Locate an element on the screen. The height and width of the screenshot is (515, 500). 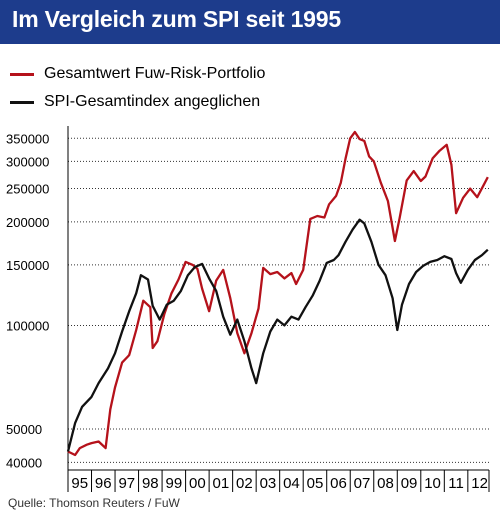
x-tick-label: 98 is located at coordinates (150, 483).